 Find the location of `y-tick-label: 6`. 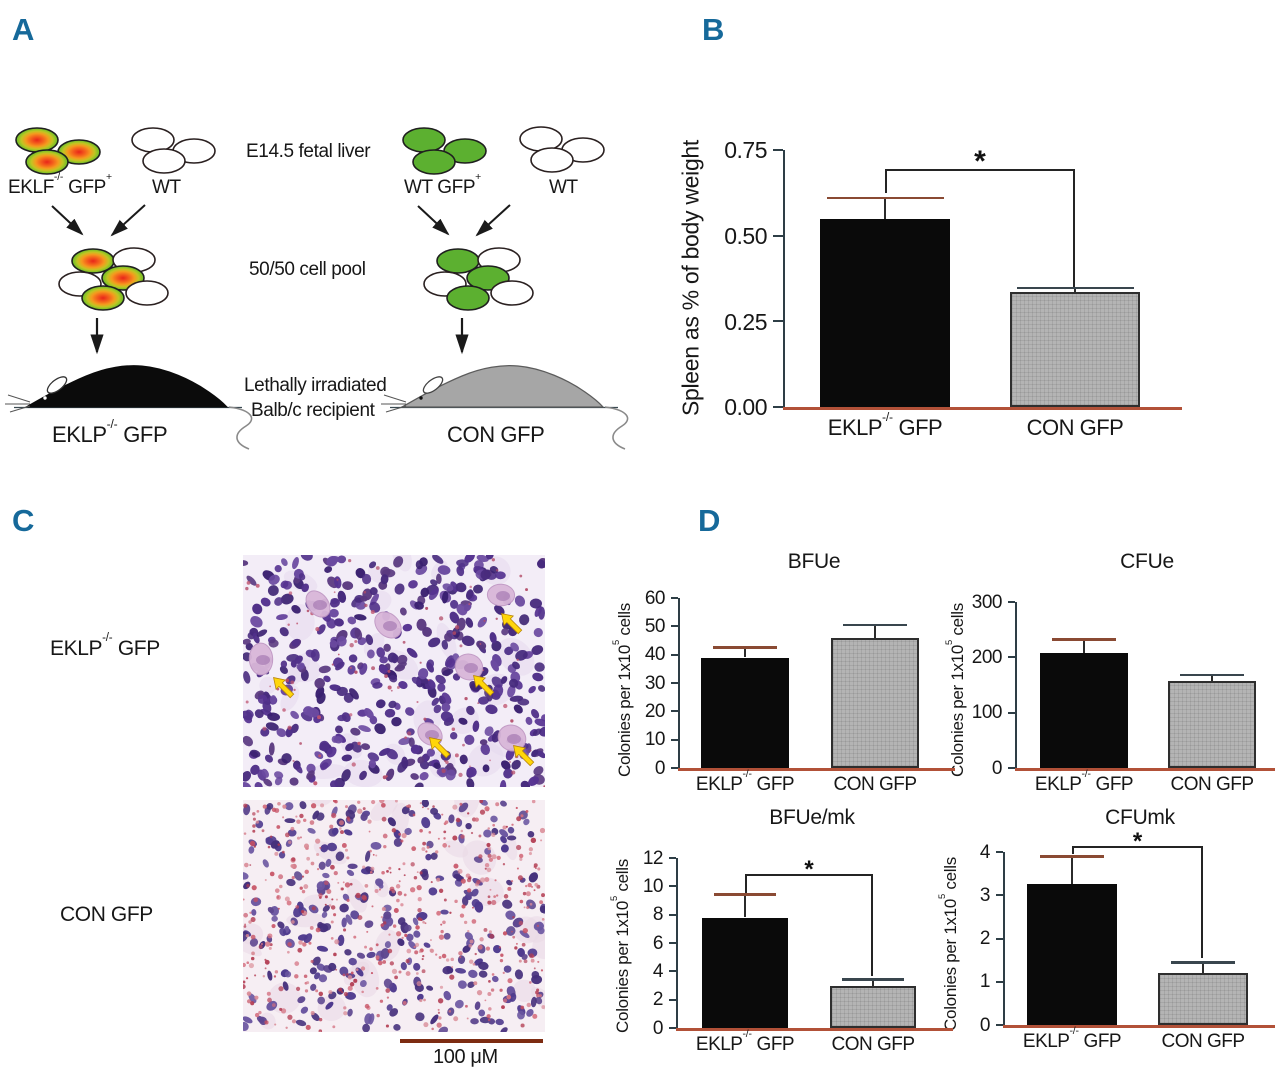

y-tick-label: 6 is located at coordinates (658, 943).